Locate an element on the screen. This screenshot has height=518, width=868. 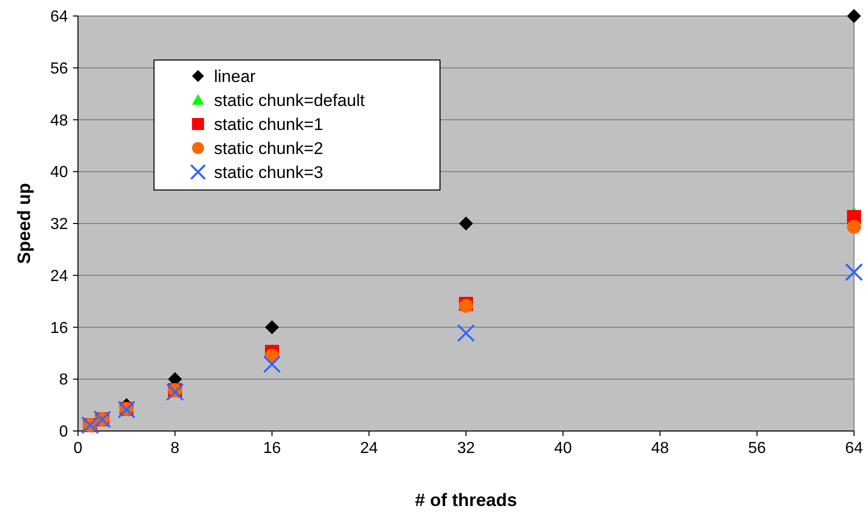
x-tick-label: 40 is located at coordinates (563, 448).